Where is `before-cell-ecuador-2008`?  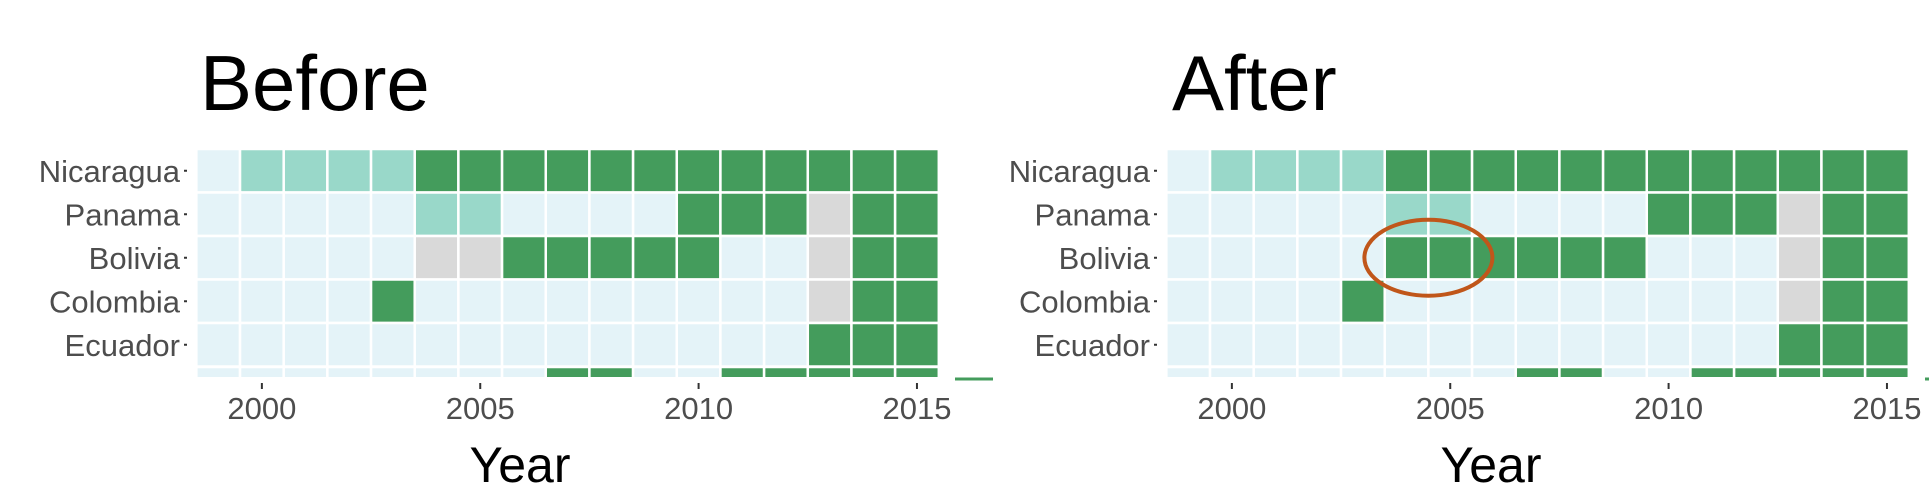 before-cell-ecuador-2008 is located at coordinates (611, 344).